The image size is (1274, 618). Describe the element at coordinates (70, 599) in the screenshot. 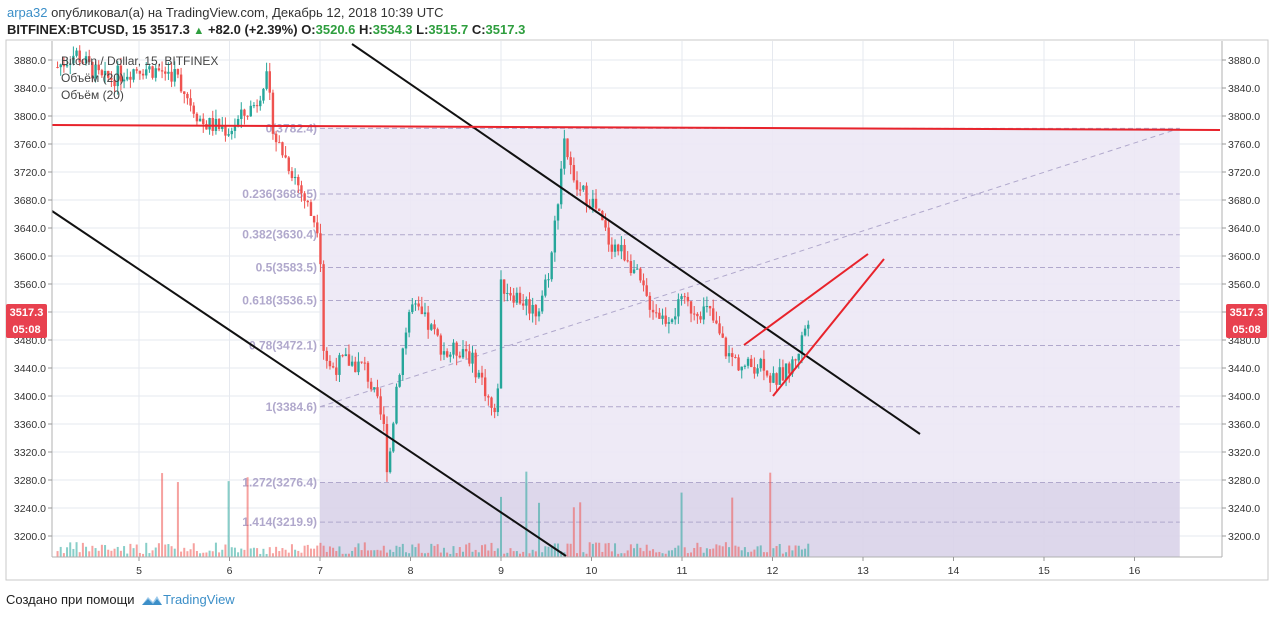

I see `created-with-text: Создано при помощи` at that location.